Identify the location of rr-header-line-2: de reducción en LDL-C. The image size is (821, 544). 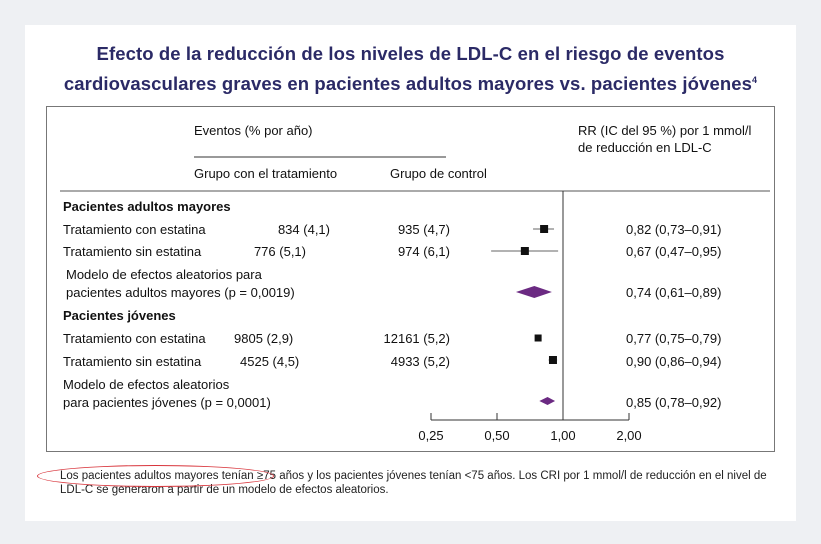
(645, 147).